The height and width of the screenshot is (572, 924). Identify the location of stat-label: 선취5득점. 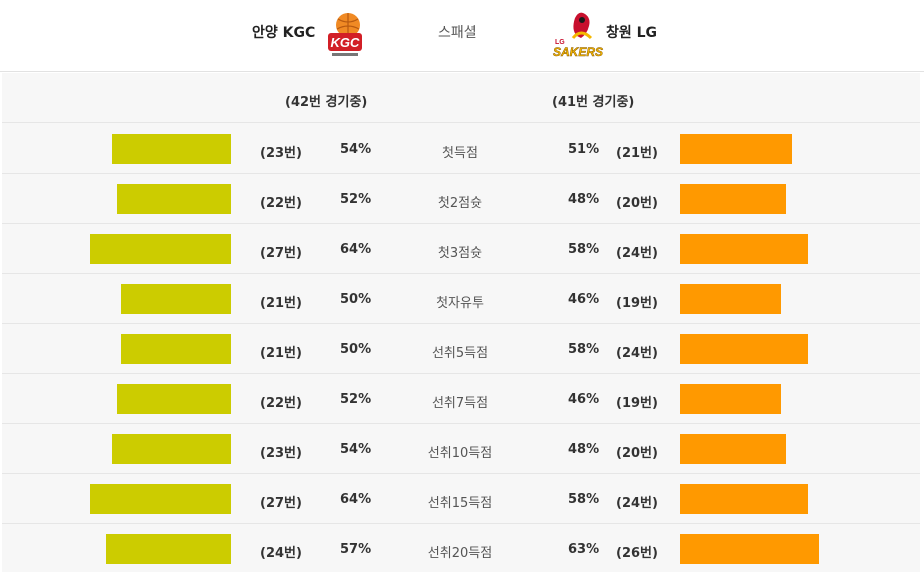
(460, 353).